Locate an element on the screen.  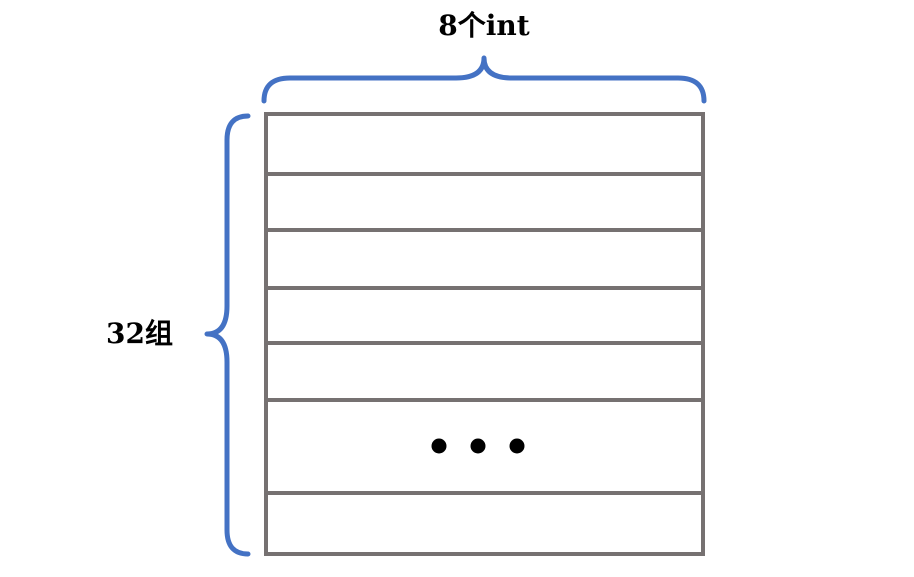
ellipsis-dots: • • • is located at coordinates (478, 446).